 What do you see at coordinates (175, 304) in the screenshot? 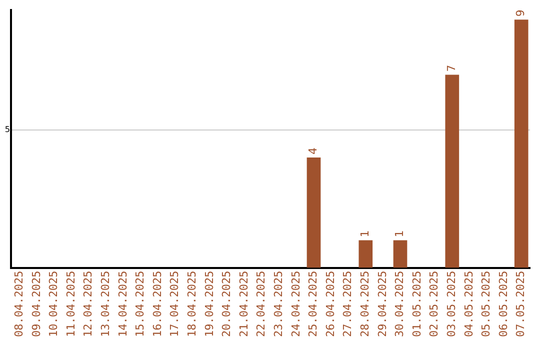
I see `x-tick-label: 17.04.2025` at bounding box center [175, 304].